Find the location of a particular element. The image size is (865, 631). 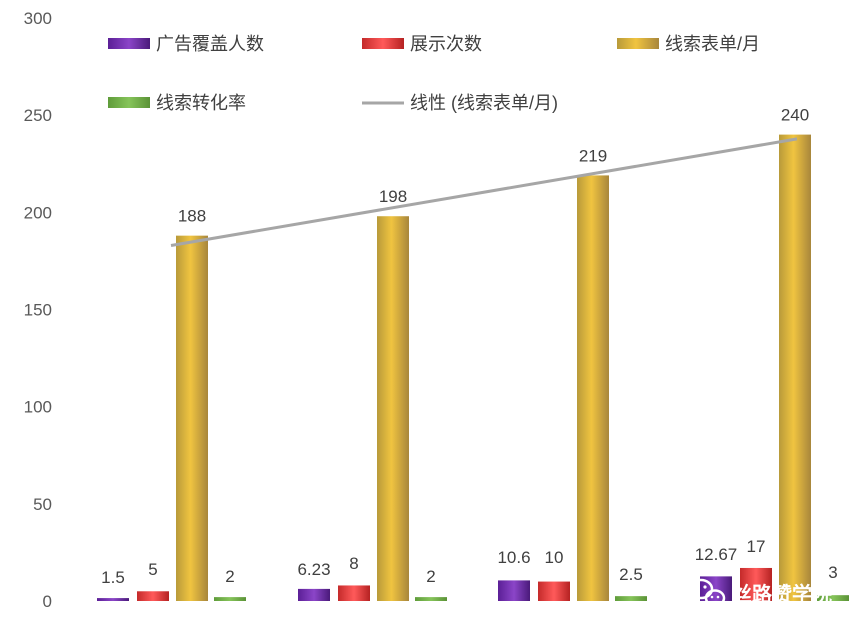

legend-item: 展示次数 is located at coordinates (422, 44).